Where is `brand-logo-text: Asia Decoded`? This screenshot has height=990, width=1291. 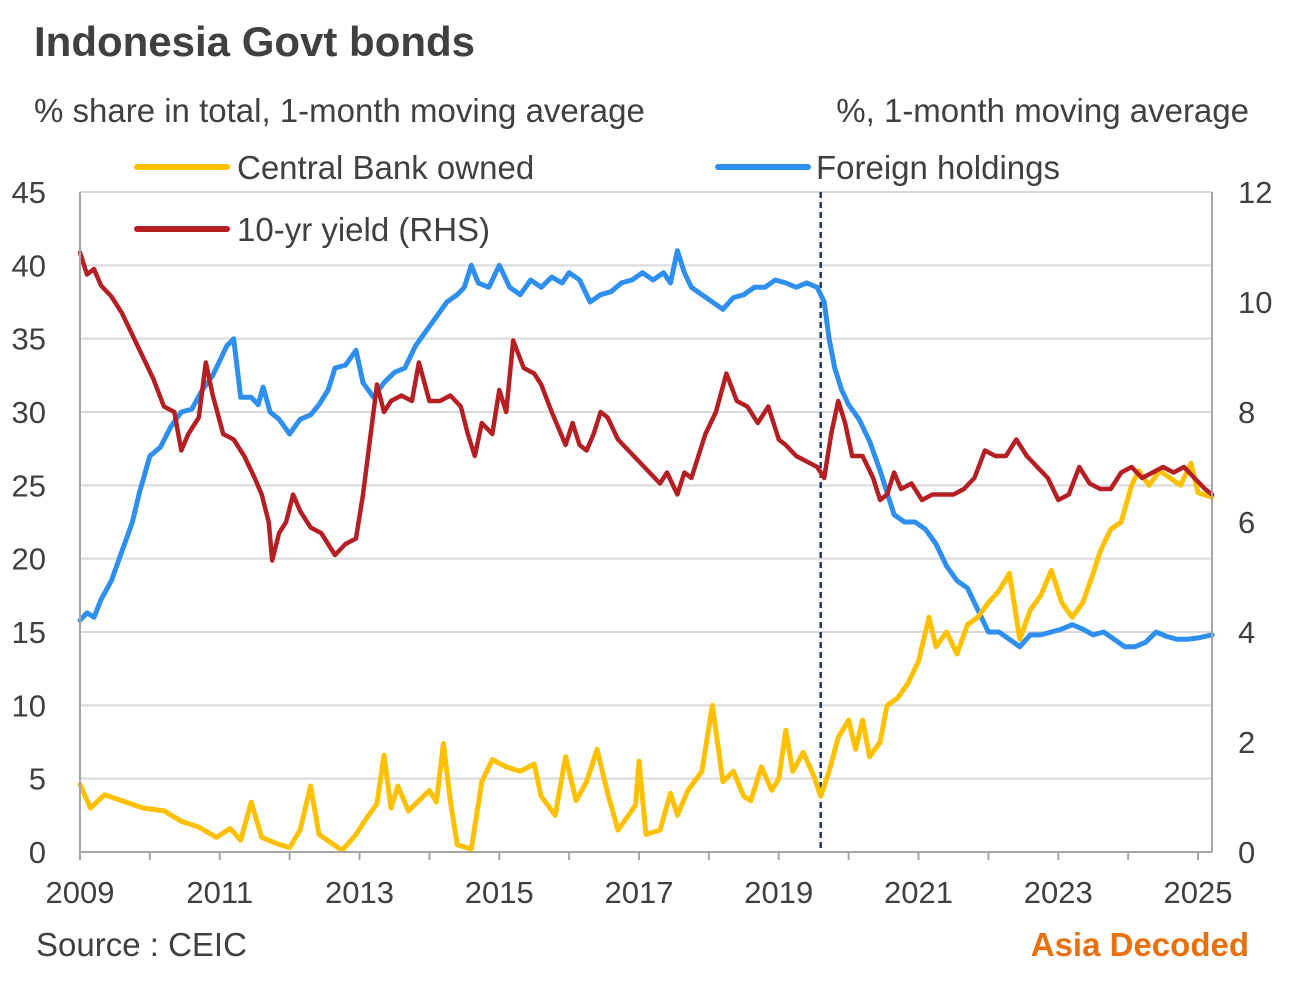 brand-logo-text: Asia Decoded is located at coordinates (1139, 944).